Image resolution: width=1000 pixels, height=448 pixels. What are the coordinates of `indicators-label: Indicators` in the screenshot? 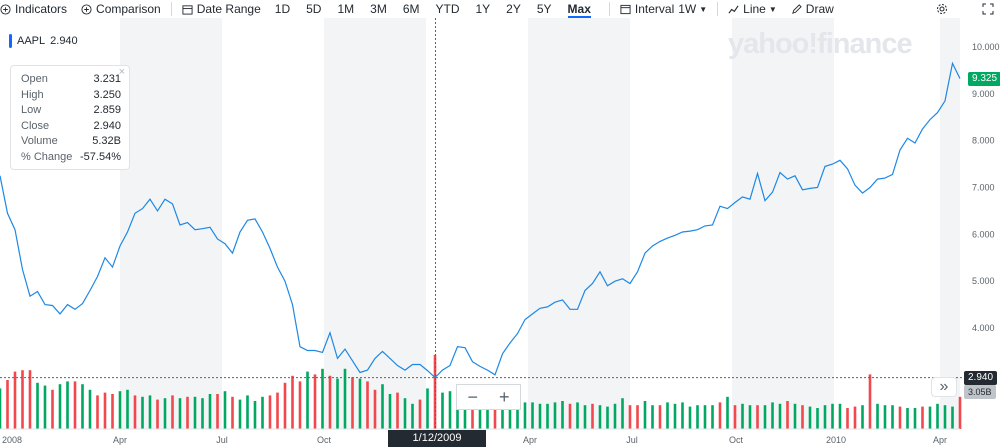 It's located at (41, 9).